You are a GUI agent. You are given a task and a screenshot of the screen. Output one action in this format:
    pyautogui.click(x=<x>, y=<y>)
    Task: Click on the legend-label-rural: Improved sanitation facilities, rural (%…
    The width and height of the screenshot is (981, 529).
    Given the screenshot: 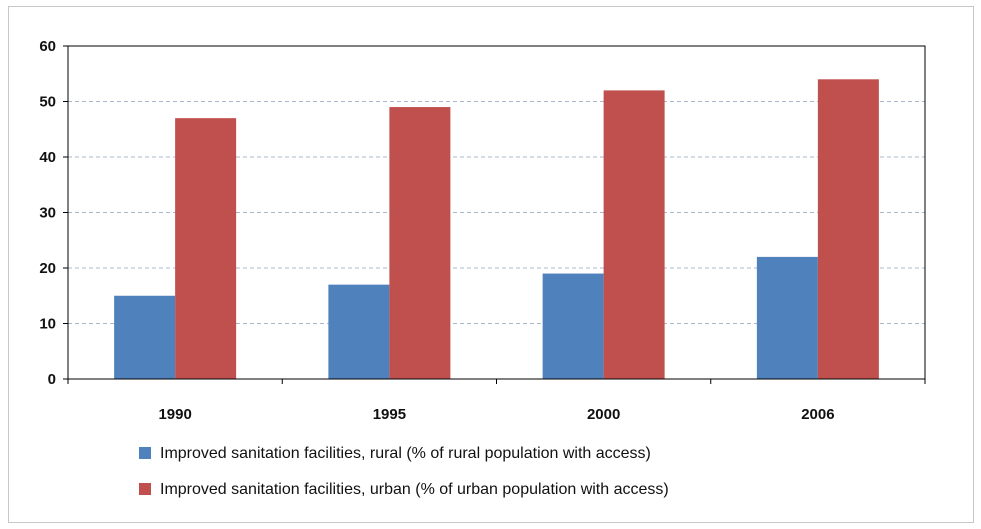 What is the action you would take?
    pyautogui.click(x=405, y=453)
    